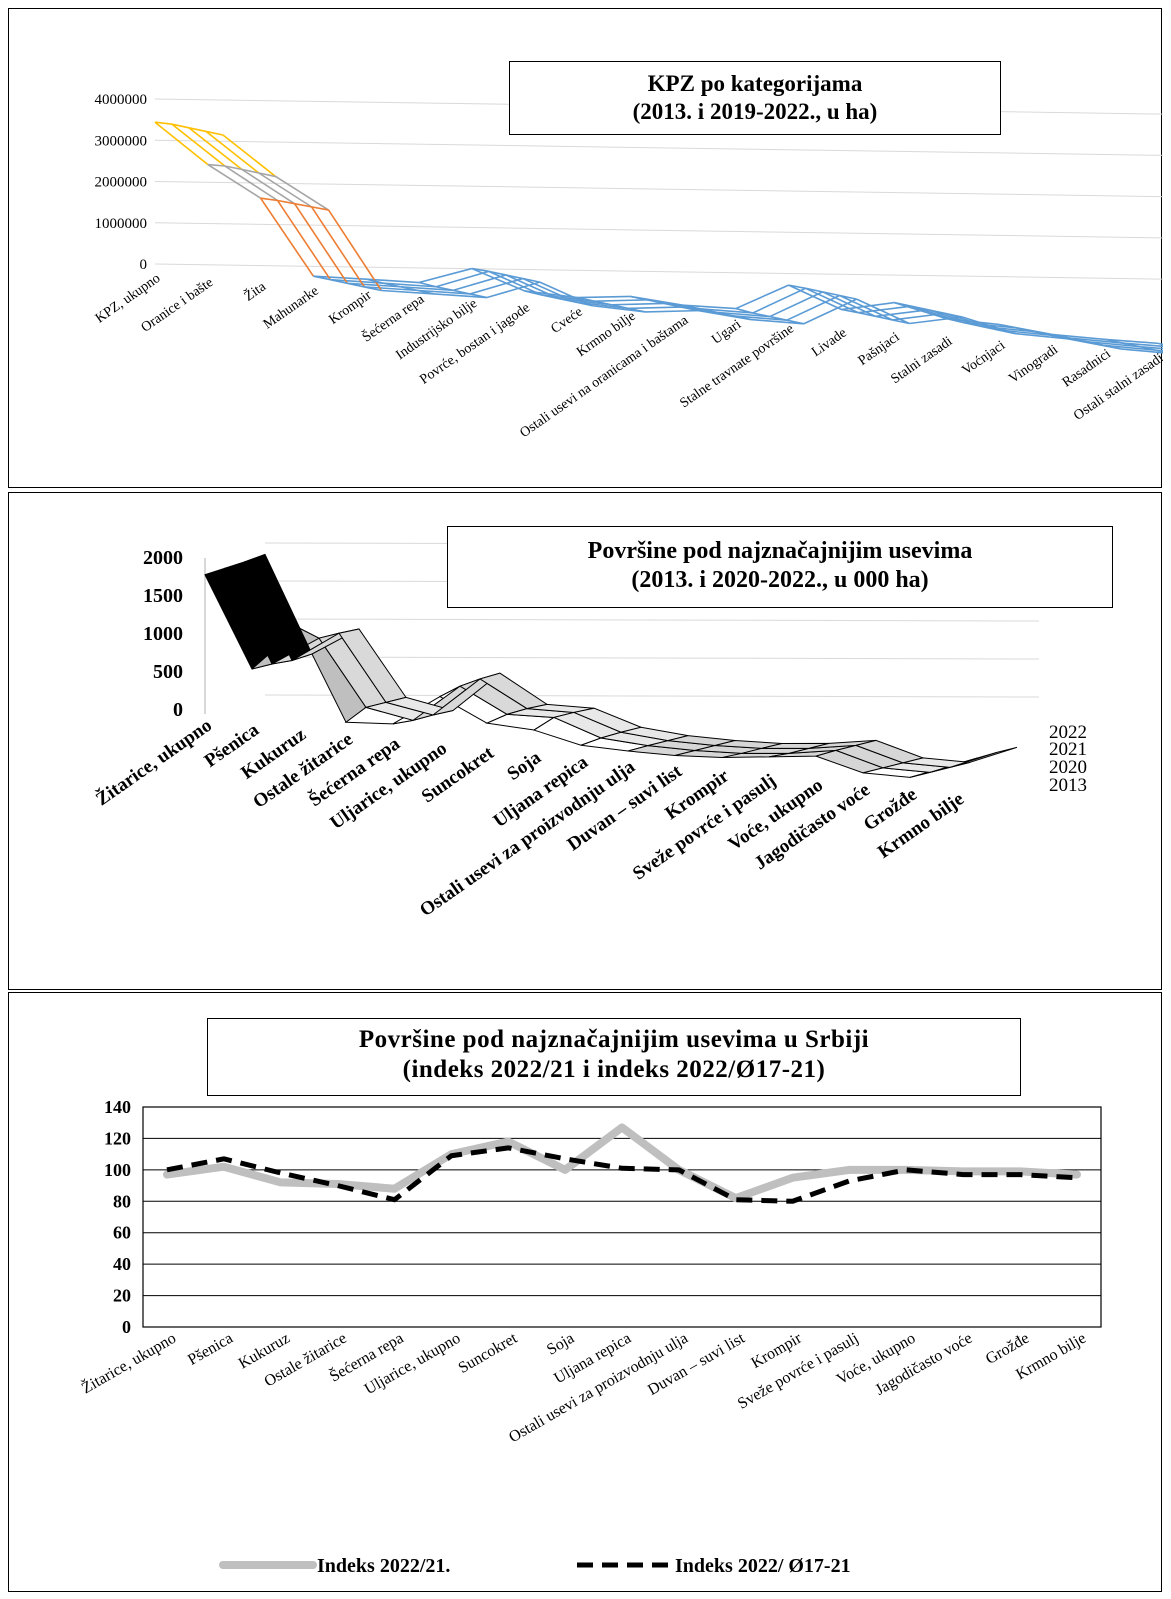 The image size is (1171, 1599). Describe the element at coordinates (383, 1566) in the screenshot. I see `legend-label-indeks-2022-21: Indeks 2022/21.` at that location.